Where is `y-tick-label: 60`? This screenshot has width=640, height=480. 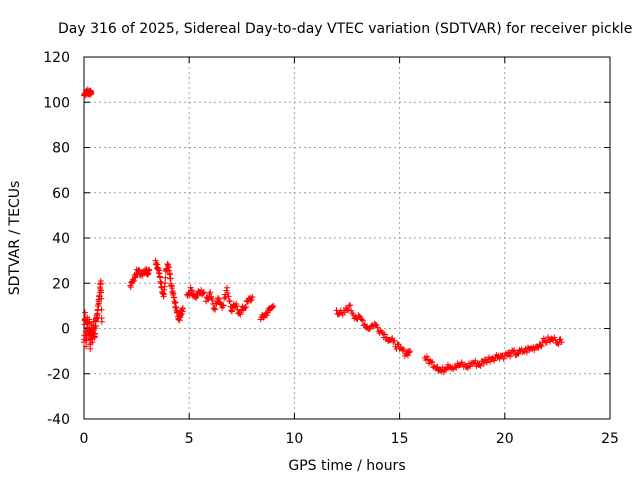
y-tick-label: 60 is located at coordinates (61, 194).